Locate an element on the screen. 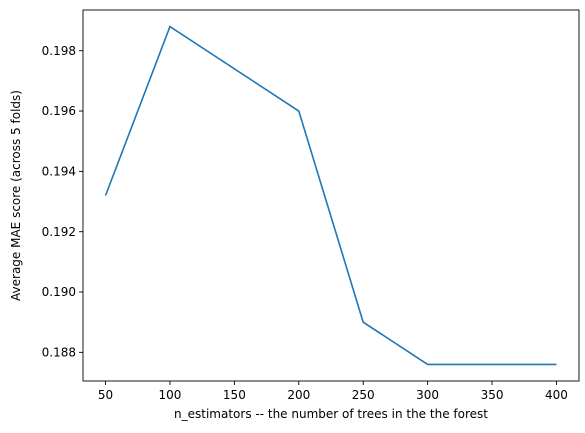  y-axis-ticks: 0.188 0.190 0.192 0.194 0.196 0.198 is located at coordinates (62, 202).